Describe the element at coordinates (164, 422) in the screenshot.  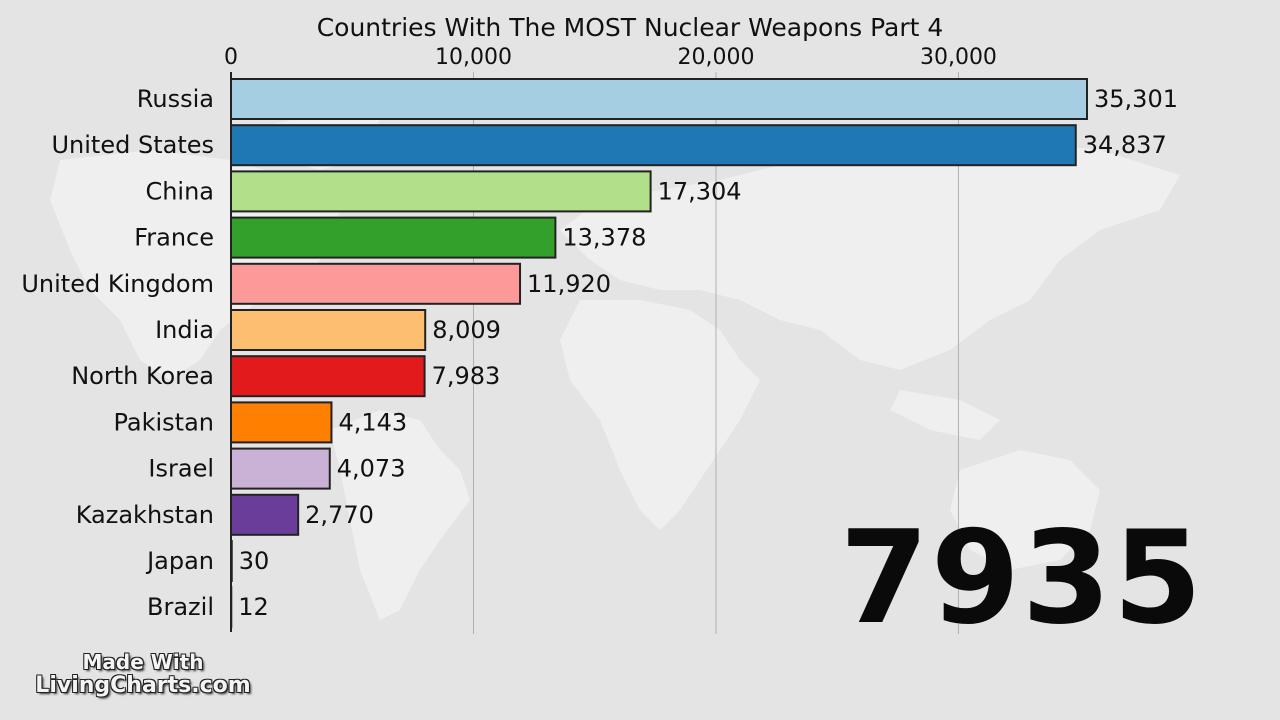
I see `category-label: Pakistan` at that location.